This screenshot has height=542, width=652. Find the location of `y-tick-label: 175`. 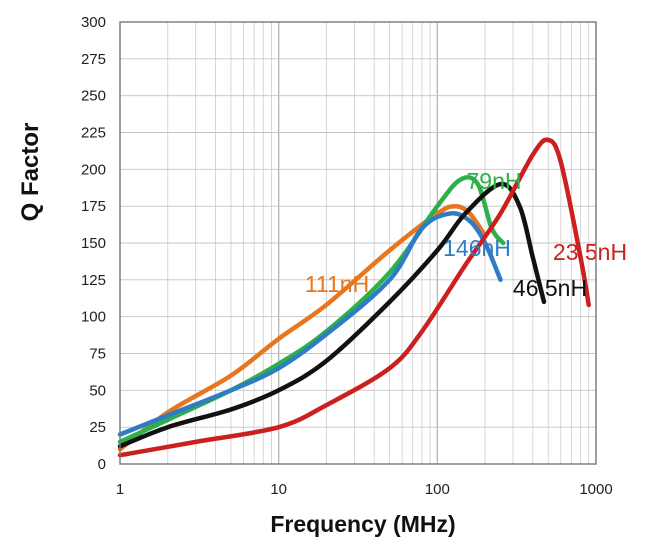

y-tick-label: 175 is located at coordinates (93, 206).